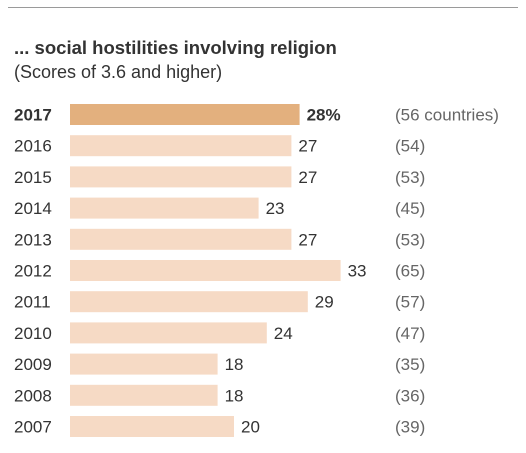 The height and width of the screenshot is (453, 526). Describe the element at coordinates (181, 146) in the screenshot. I see `bar-2016` at that location.